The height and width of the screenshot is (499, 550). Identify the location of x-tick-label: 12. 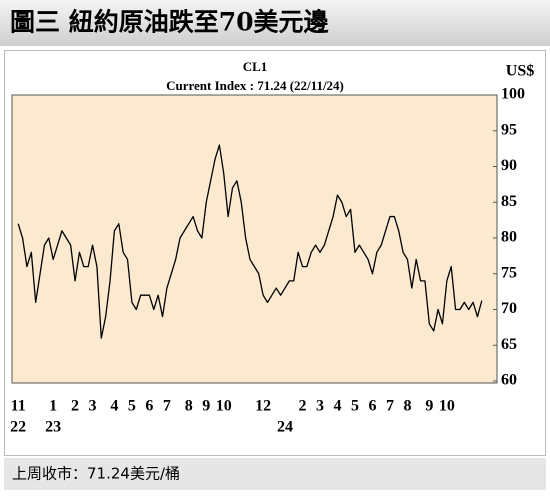
(263, 406).